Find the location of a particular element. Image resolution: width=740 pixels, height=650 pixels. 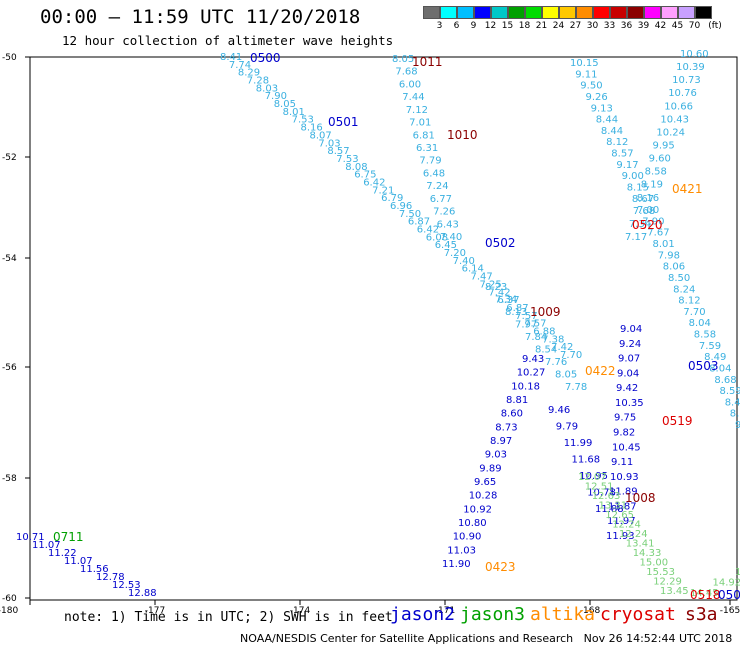

wave-height-label: 7.28 is located at coordinates (258, 81).